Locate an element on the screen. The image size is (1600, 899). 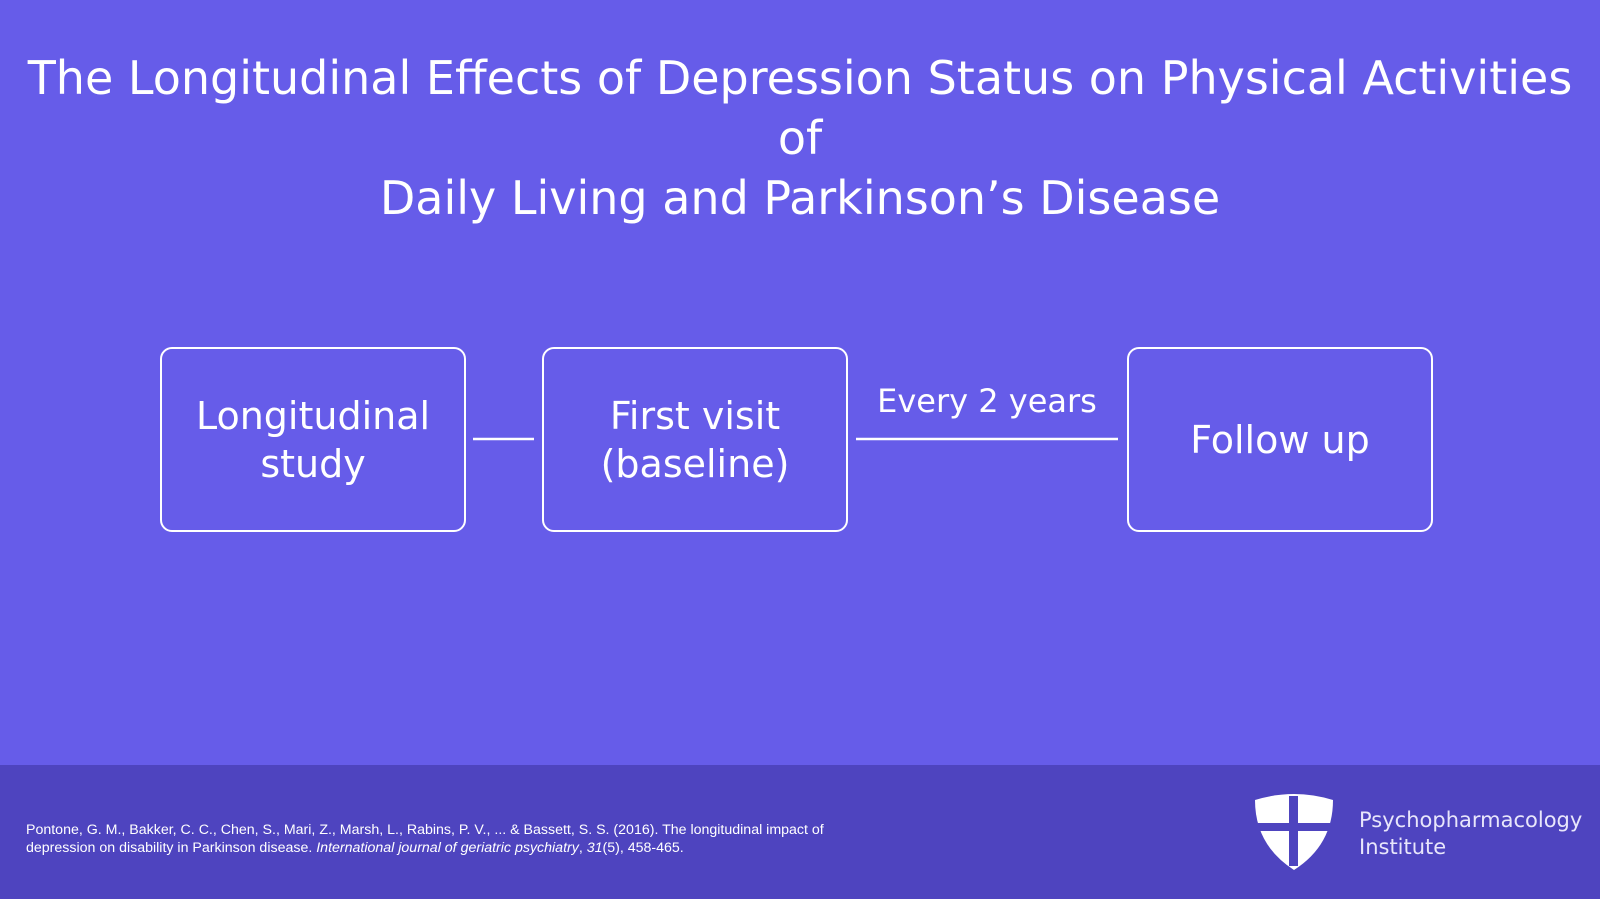
node: Longitudinal study is located at coordinates (313, 439).